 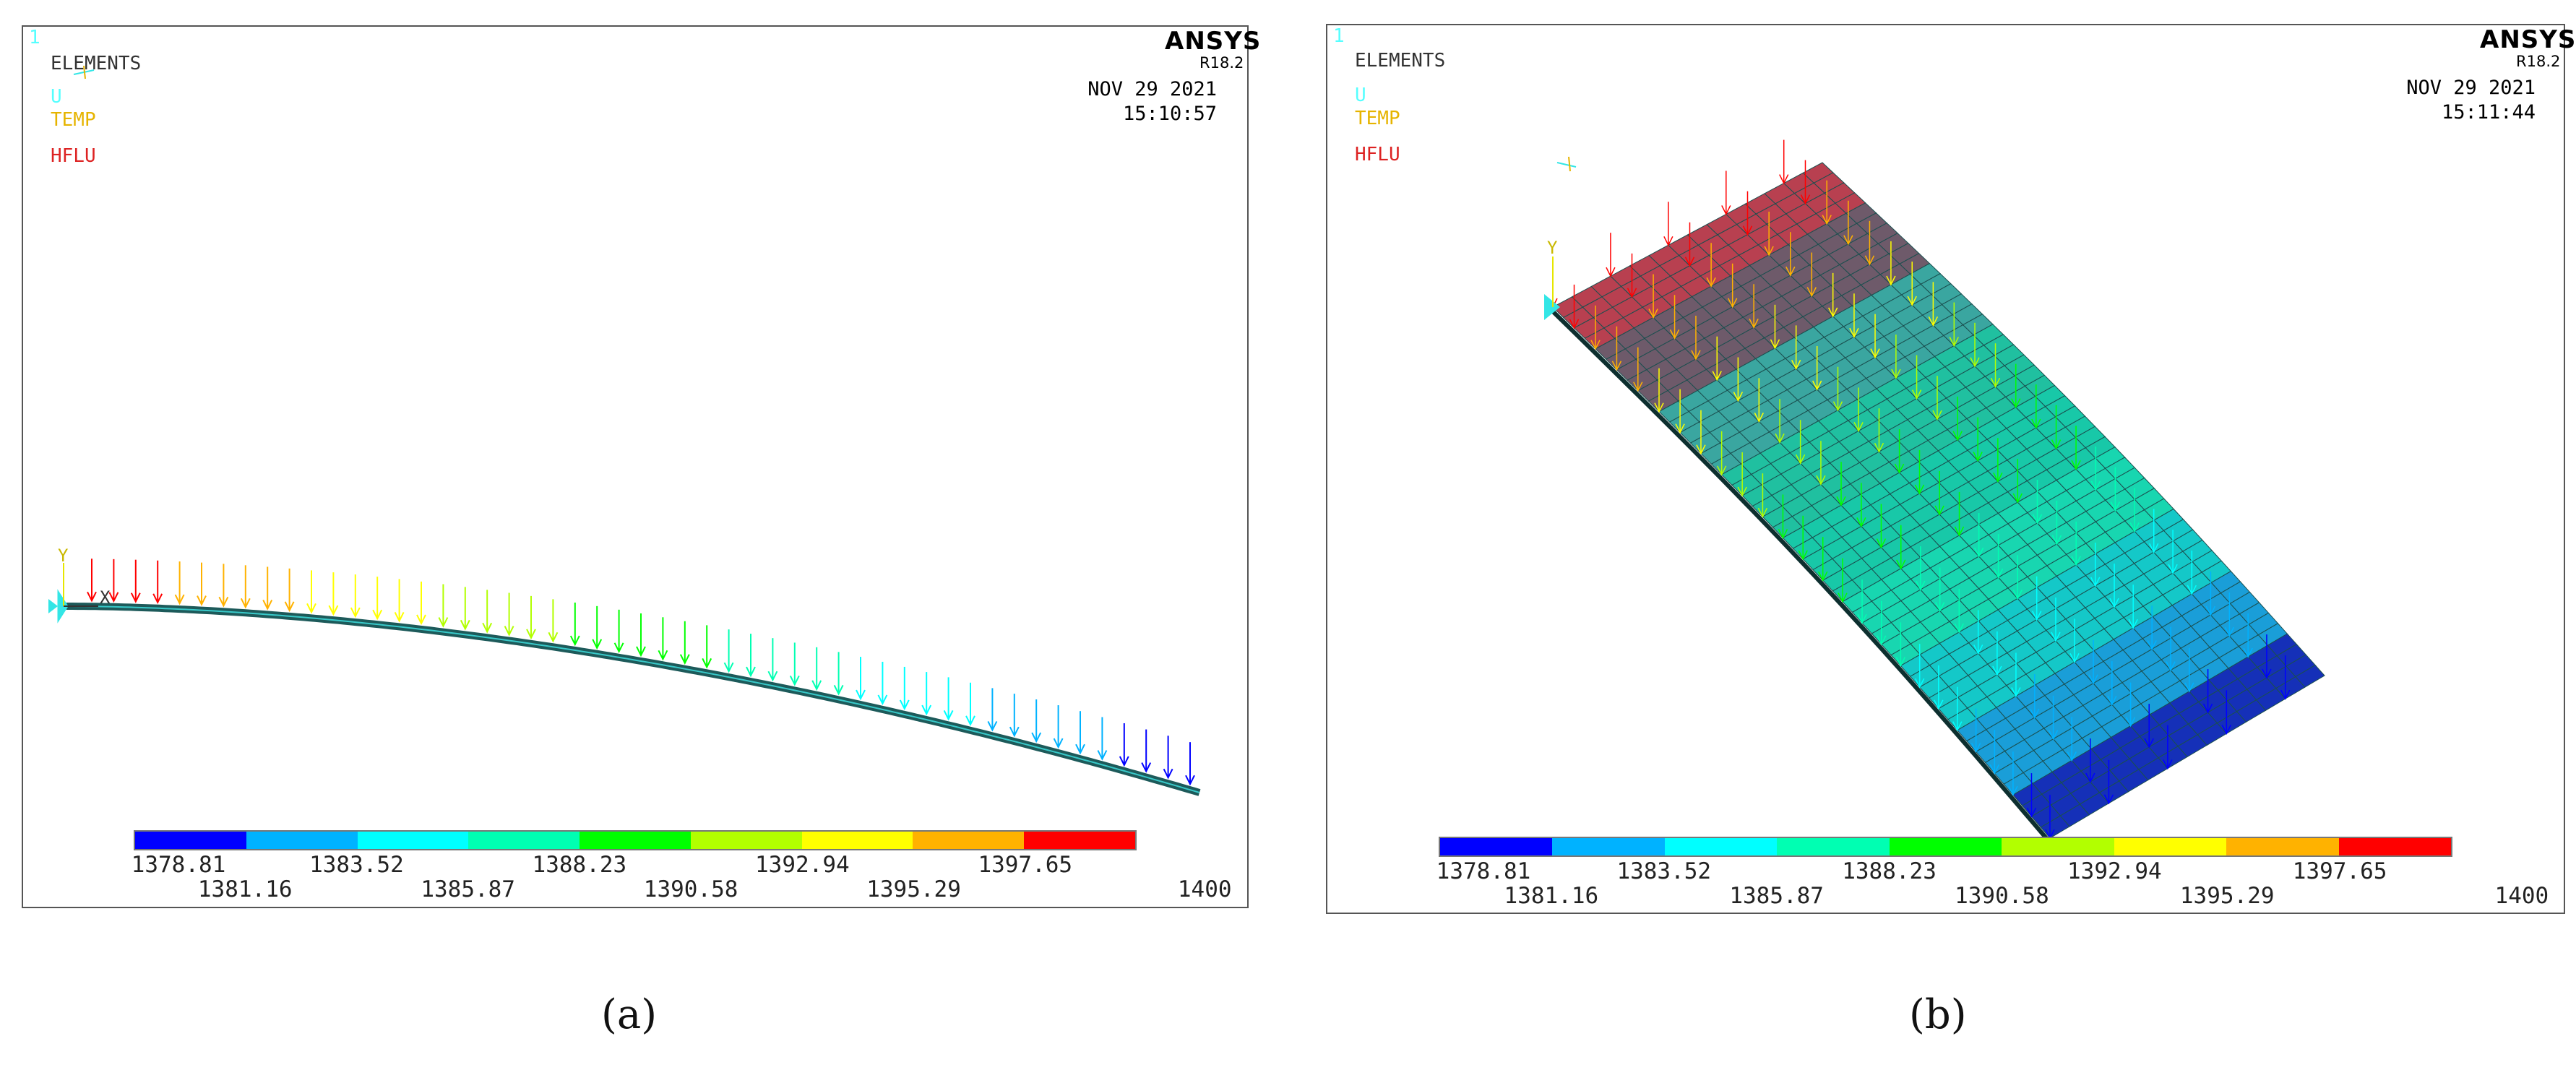 What do you see at coordinates (1400, 61) in the screenshot?
I see `legend-elements: ELEMENTS` at bounding box center [1400, 61].